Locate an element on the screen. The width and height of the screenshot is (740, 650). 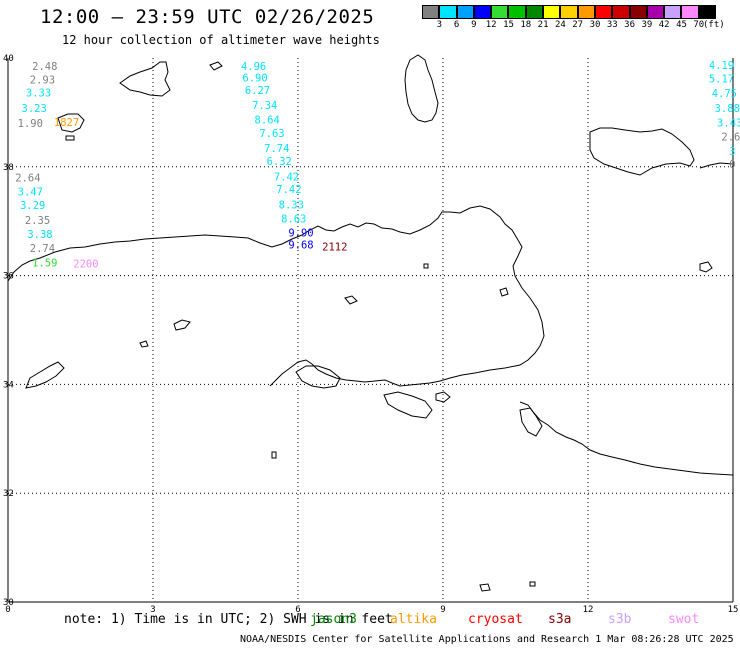
wave-height-label: 4.75 is located at coordinates (724, 94).